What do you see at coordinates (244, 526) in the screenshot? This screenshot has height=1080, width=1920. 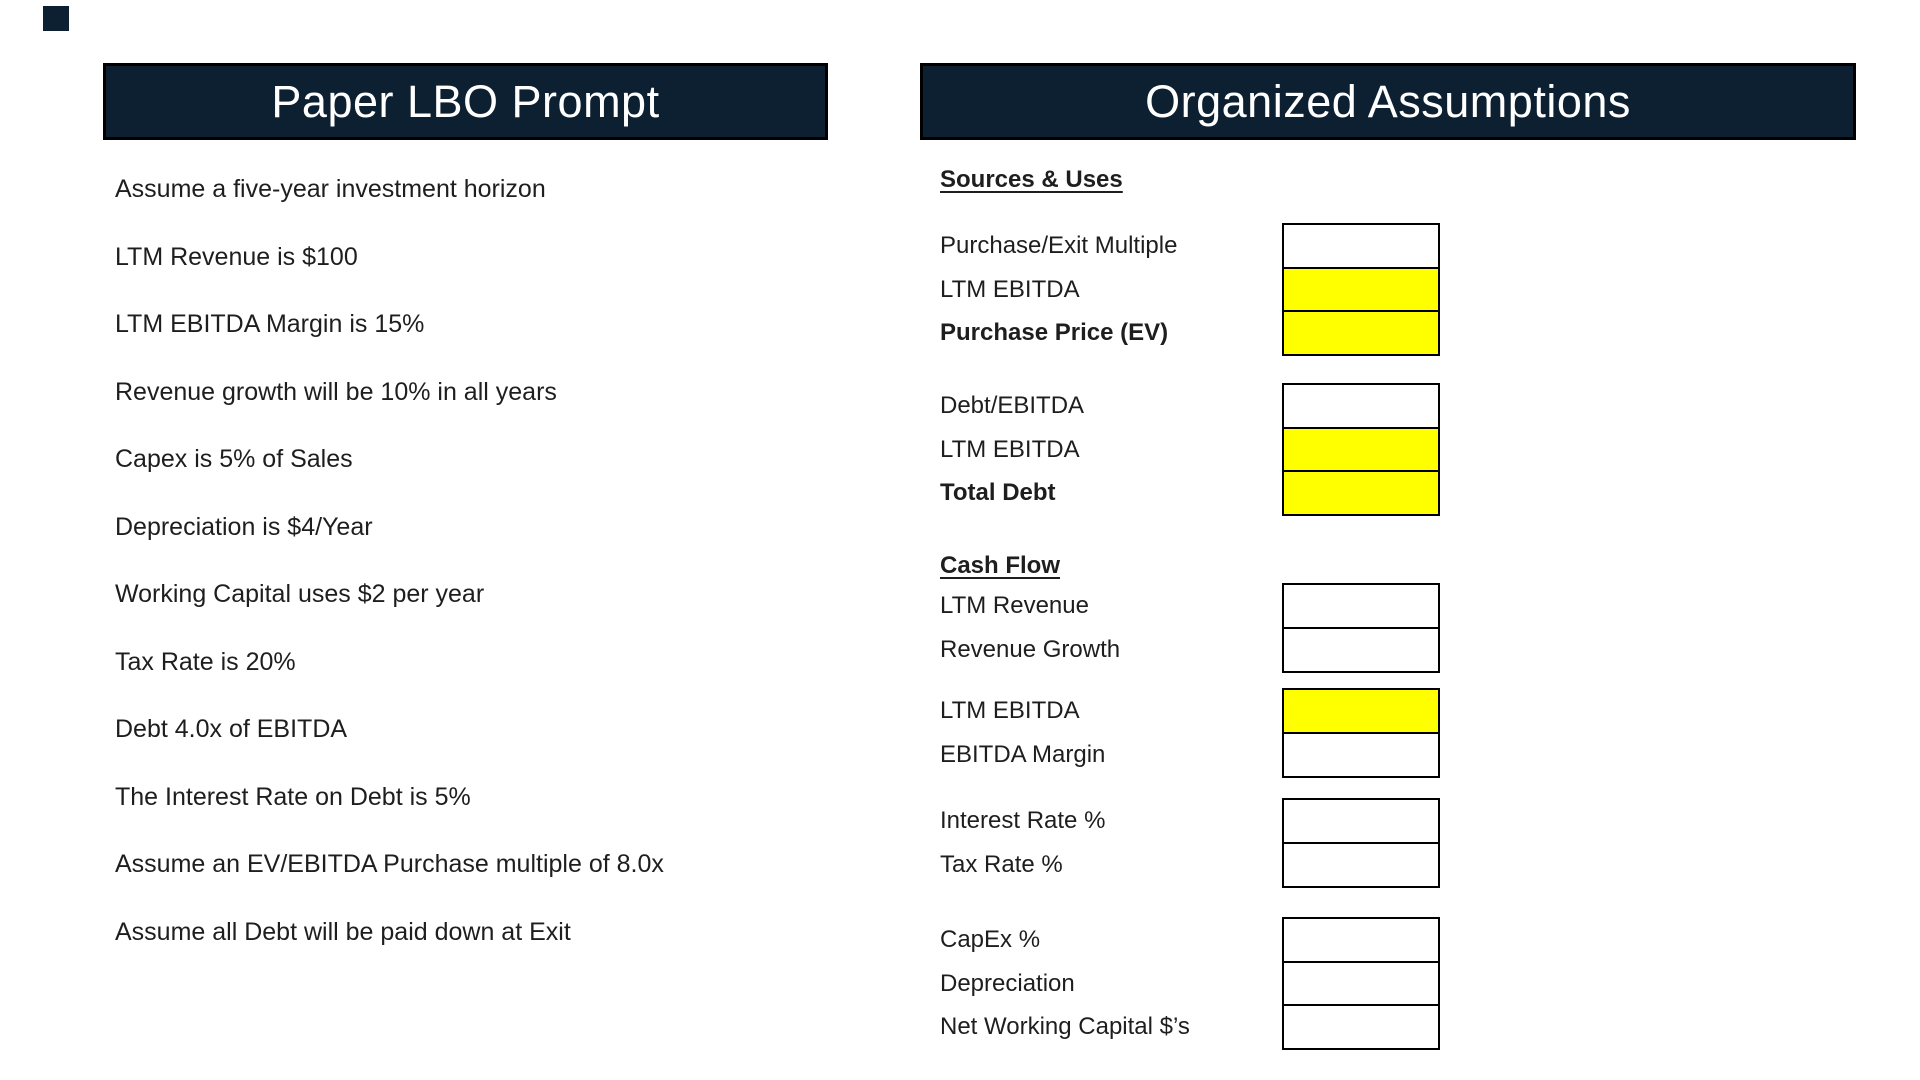 I see `prompt-item-depreciation: Depreciation is $4/Year` at bounding box center [244, 526].